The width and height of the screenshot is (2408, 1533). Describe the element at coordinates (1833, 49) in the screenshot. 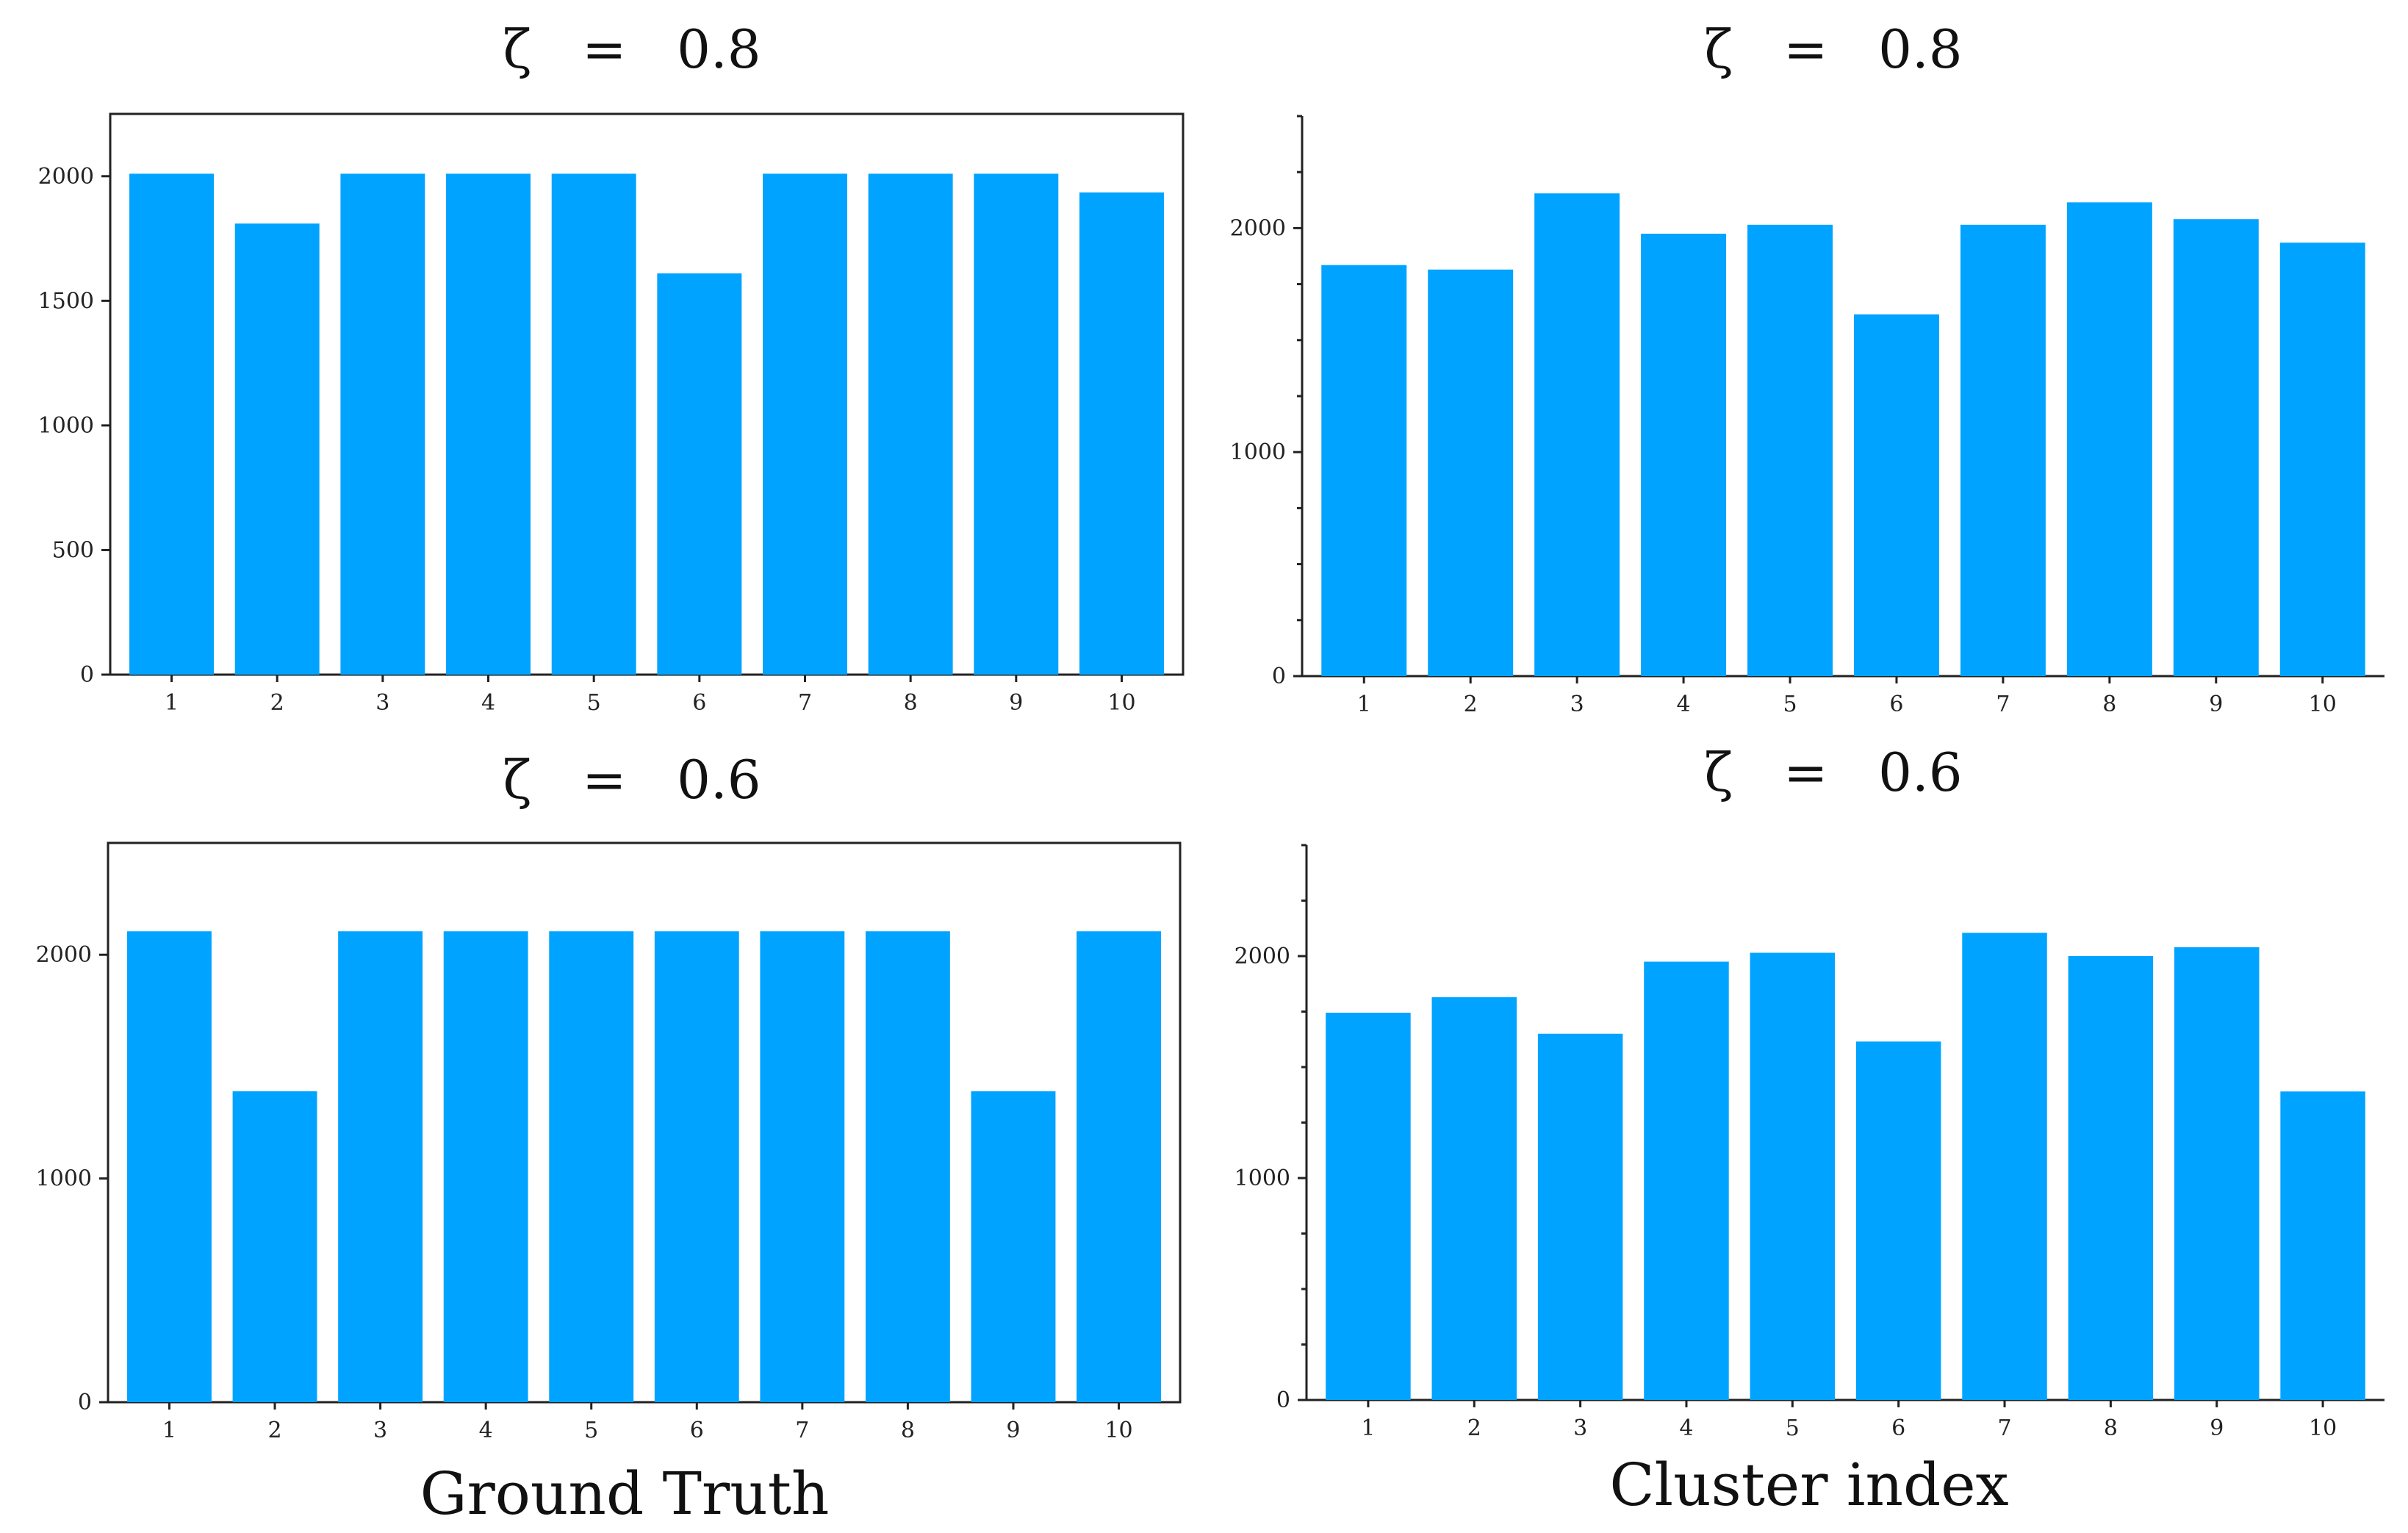

I see `chart-2-title: ζ = 0.8` at that location.